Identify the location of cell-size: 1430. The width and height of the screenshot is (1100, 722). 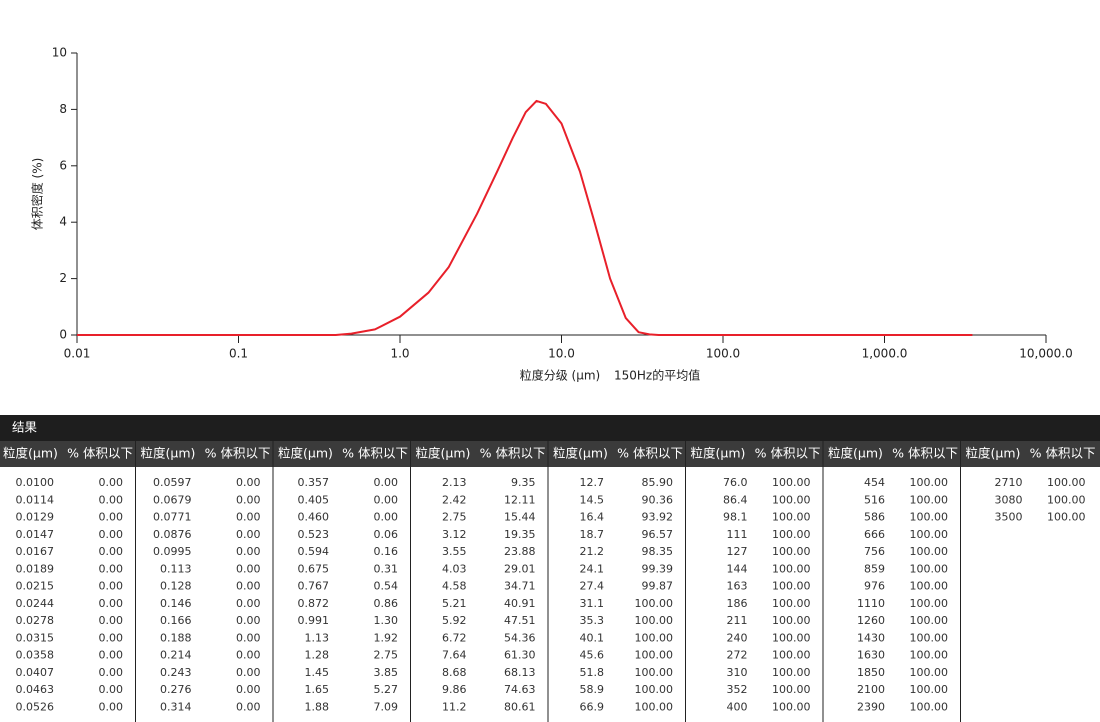
(871, 637).